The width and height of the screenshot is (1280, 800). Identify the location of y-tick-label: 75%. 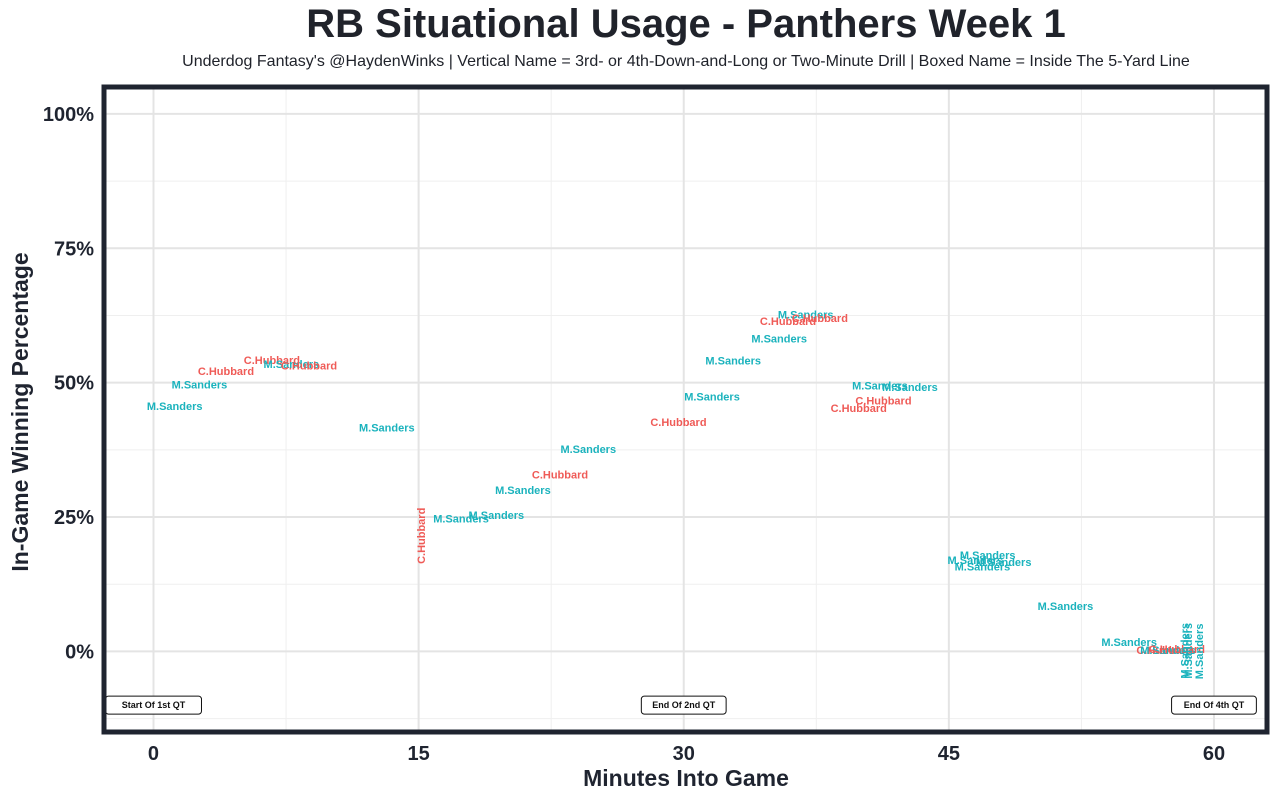
(74, 249).